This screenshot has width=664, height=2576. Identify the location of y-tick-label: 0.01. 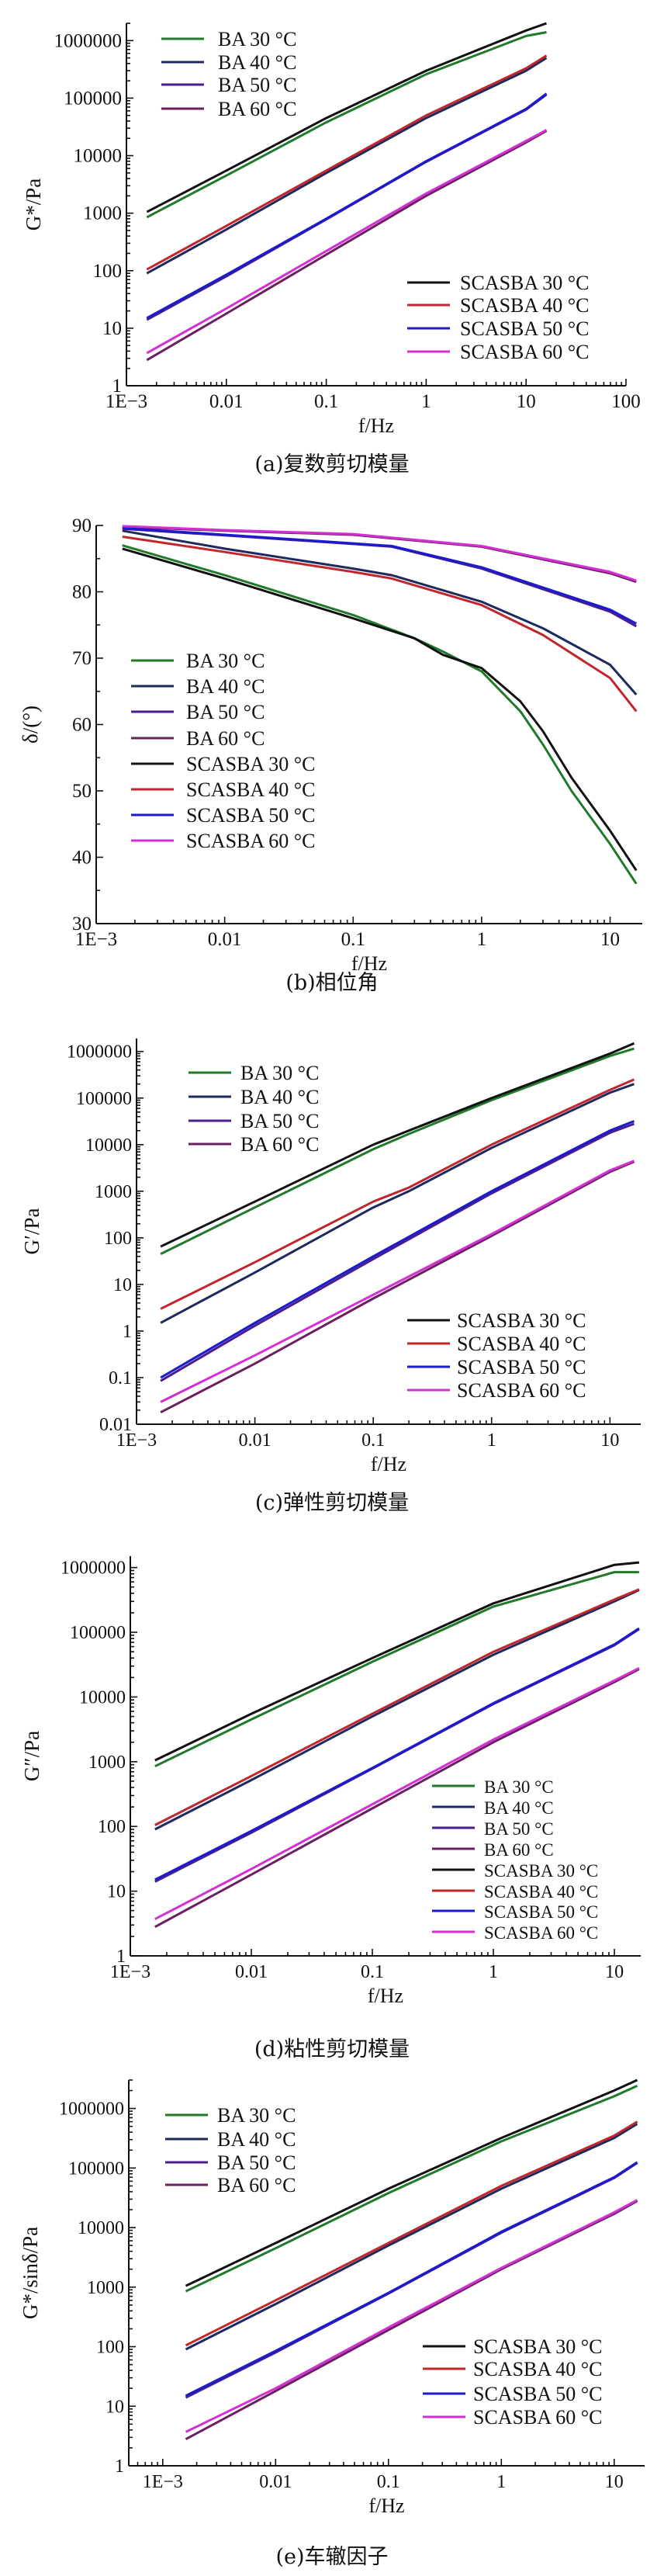
(115, 1425).